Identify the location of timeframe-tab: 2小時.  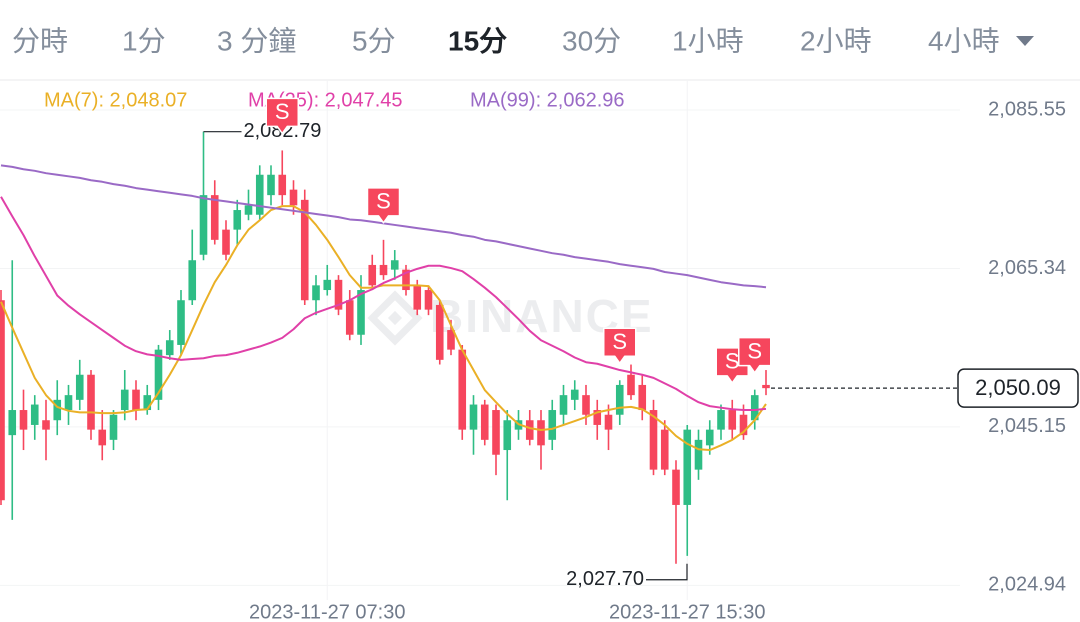
(836, 40).